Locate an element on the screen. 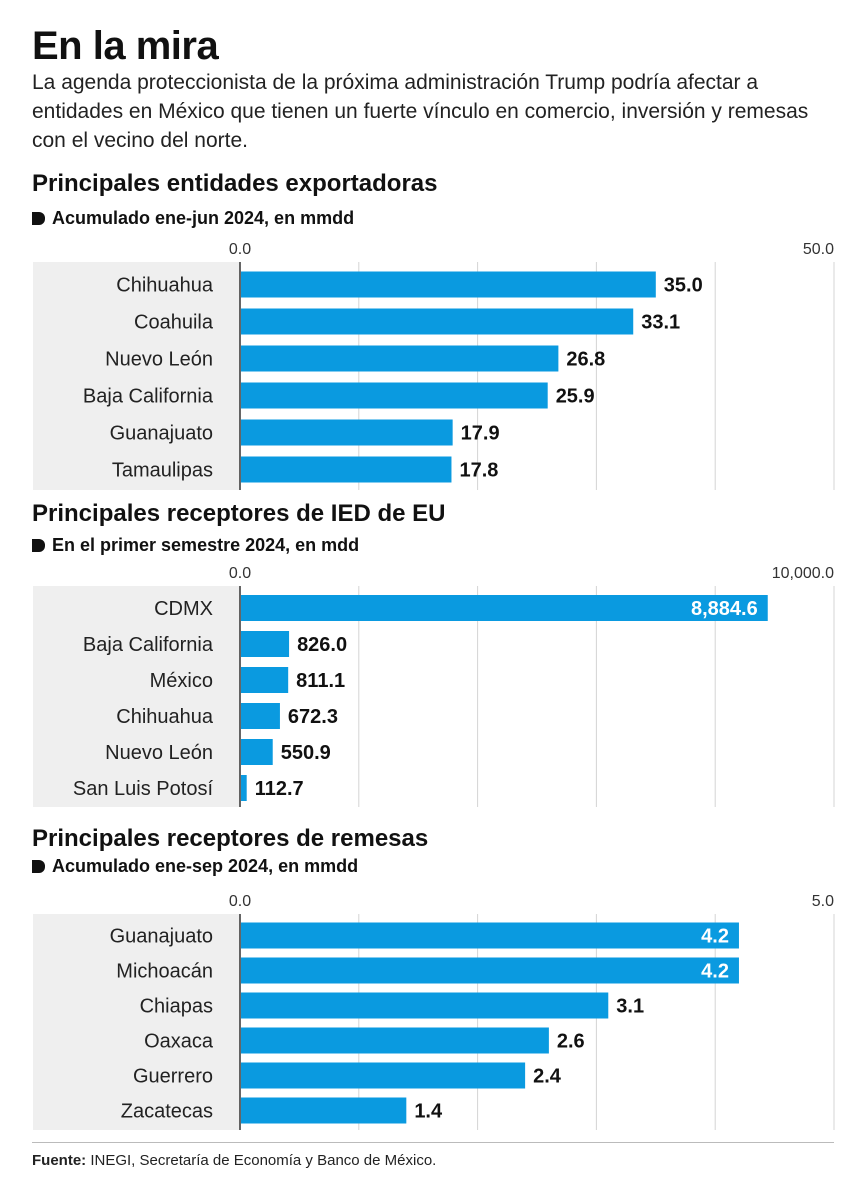  value-label: 672.3 is located at coordinates (313, 717).